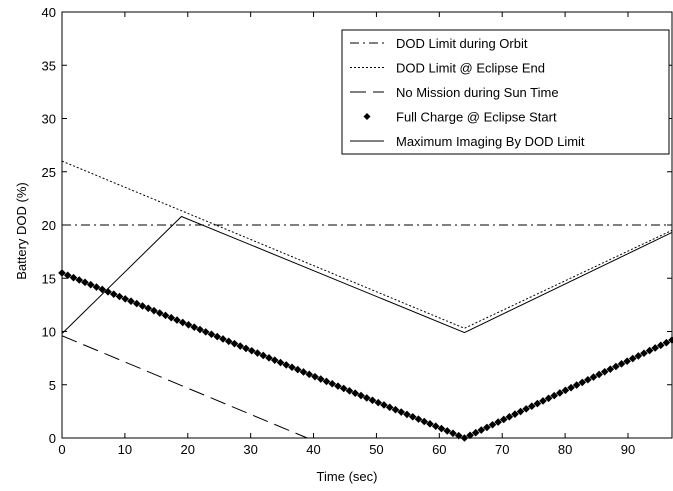 This screenshot has height=491, width=673. What do you see at coordinates (49, 172) in the screenshot?
I see `y-tick-label: 25` at bounding box center [49, 172].